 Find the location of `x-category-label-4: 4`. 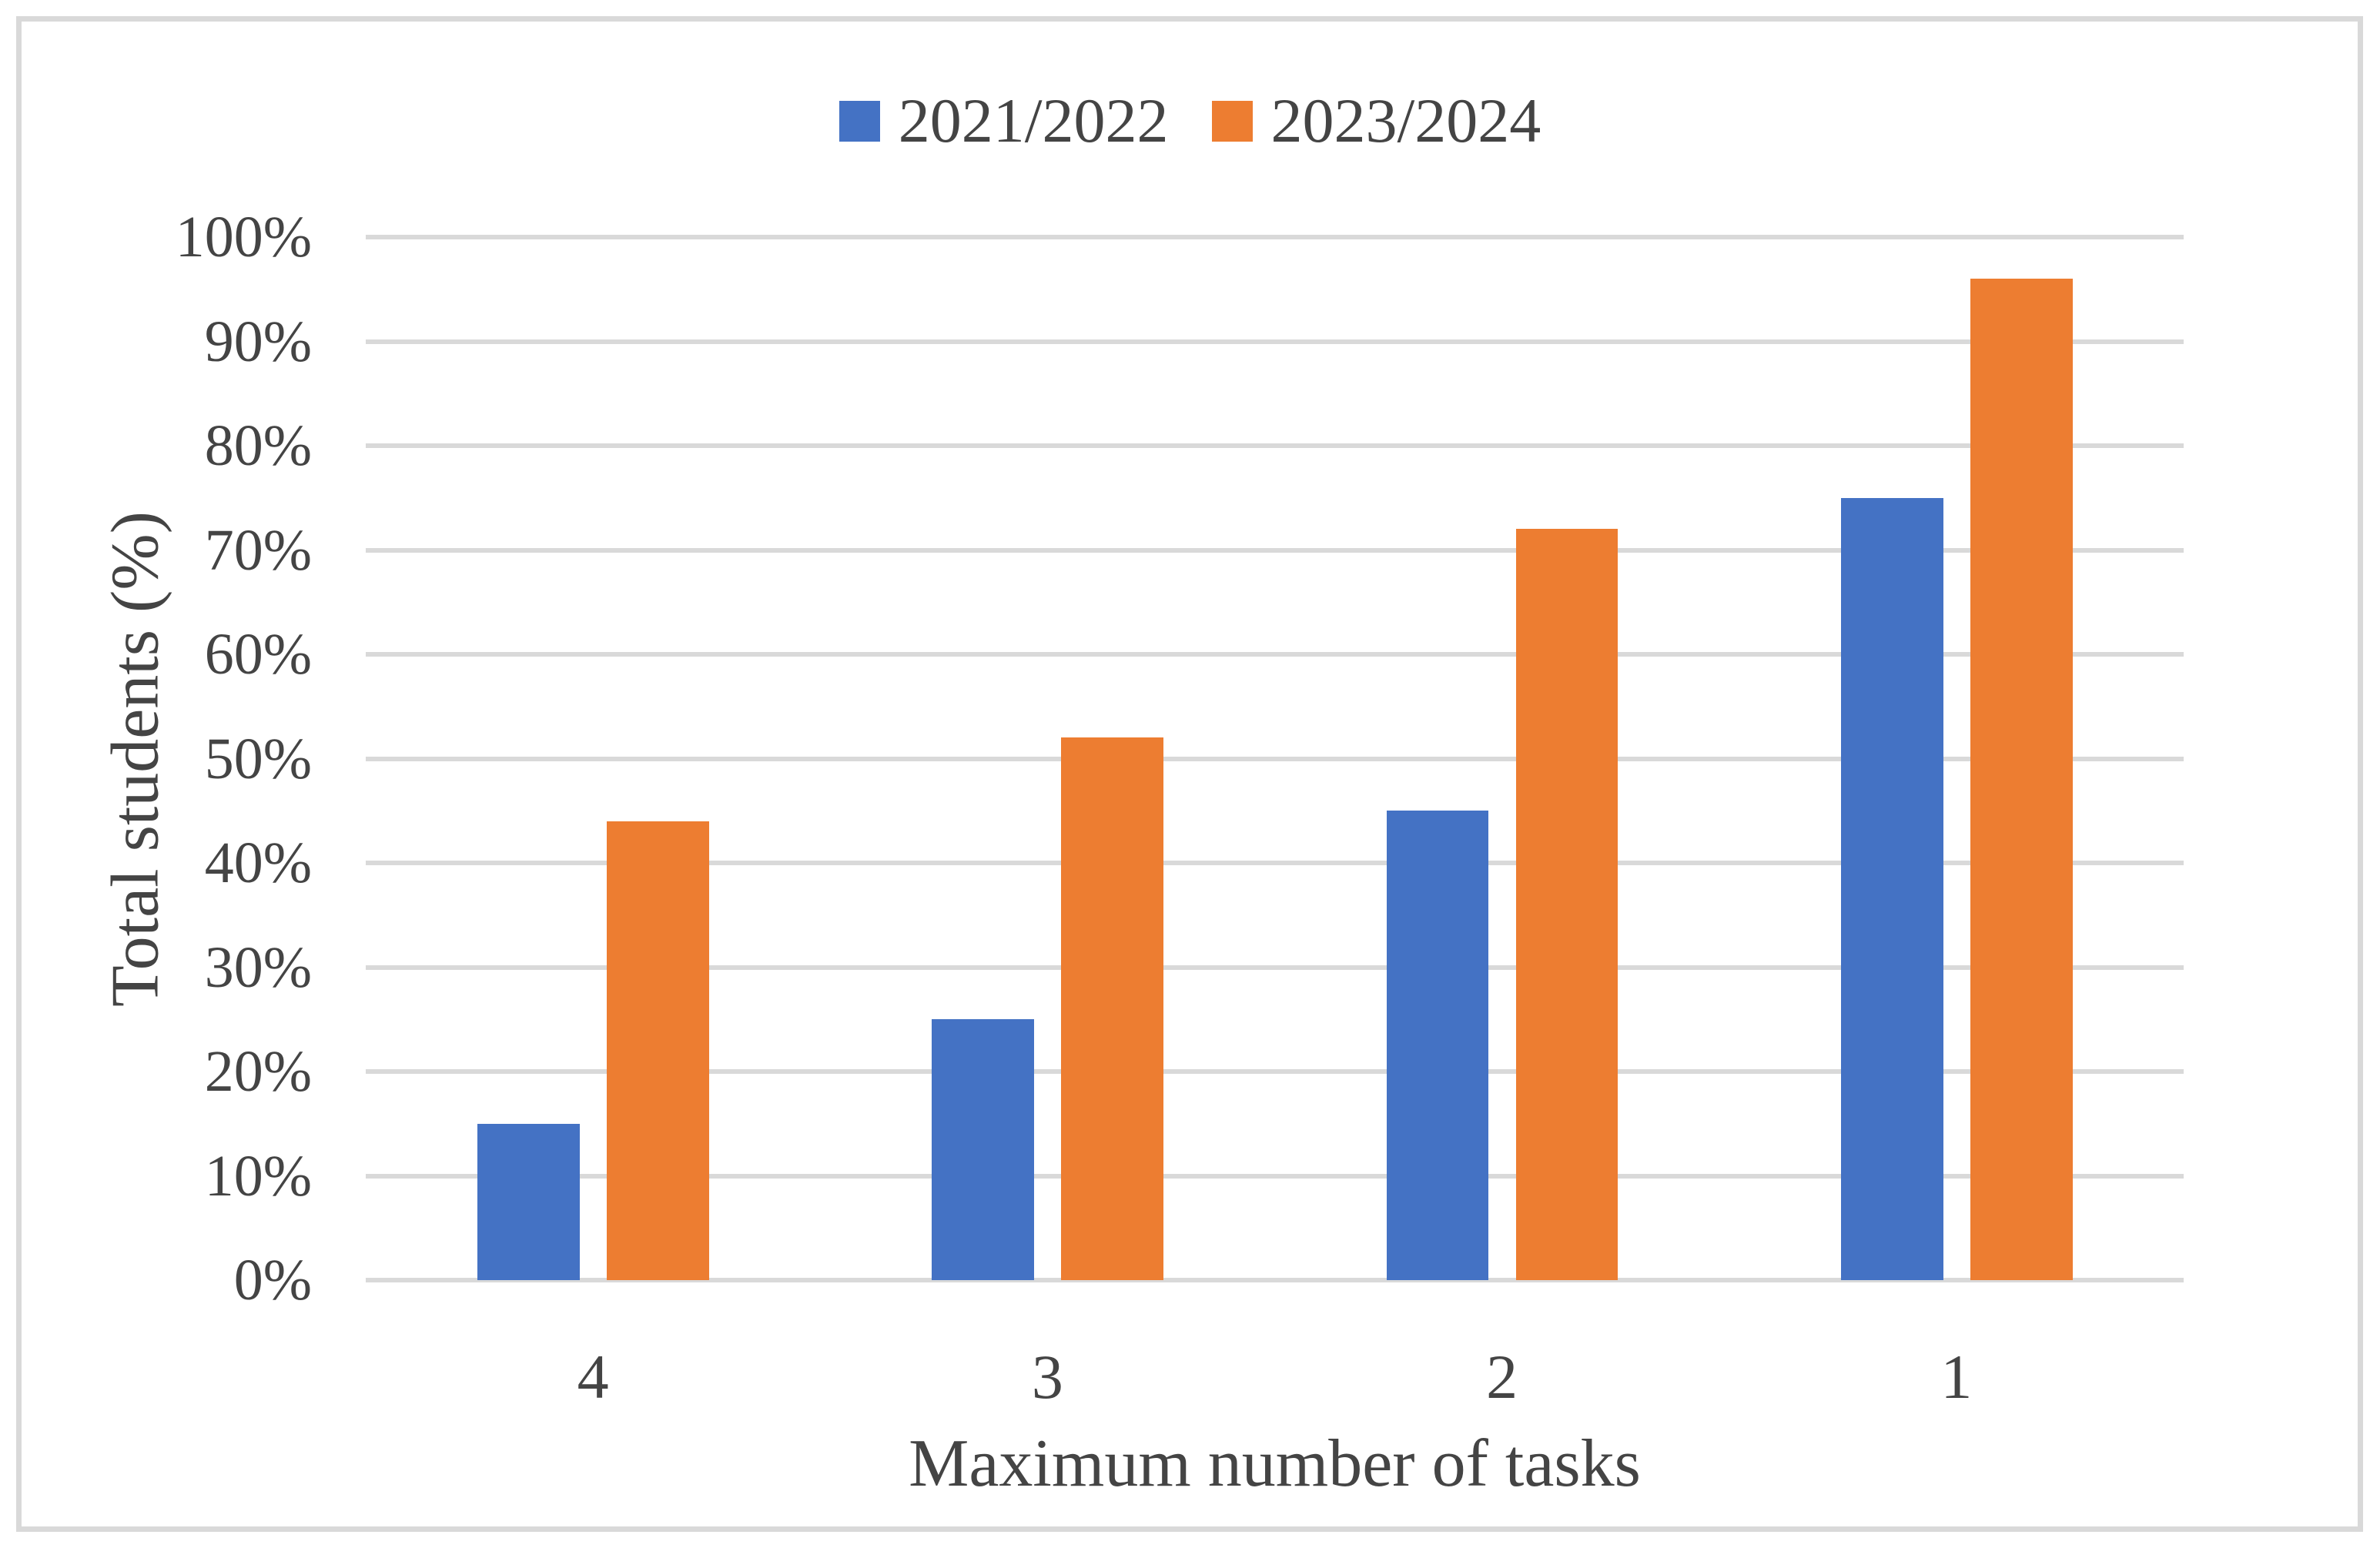

x-category-label-4: 4 is located at coordinates (593, 1377).